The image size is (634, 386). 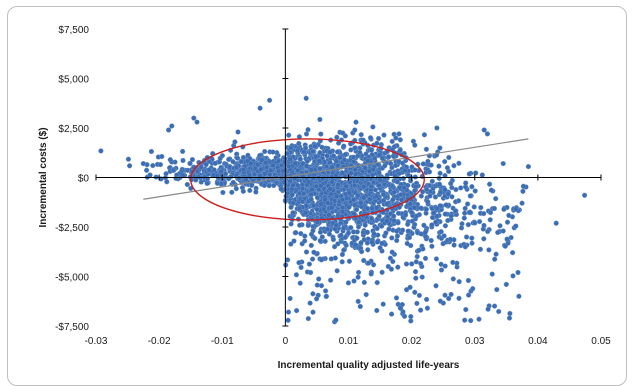 I want to click on x-tick-label: -0.03, so click(x=96, y=341).